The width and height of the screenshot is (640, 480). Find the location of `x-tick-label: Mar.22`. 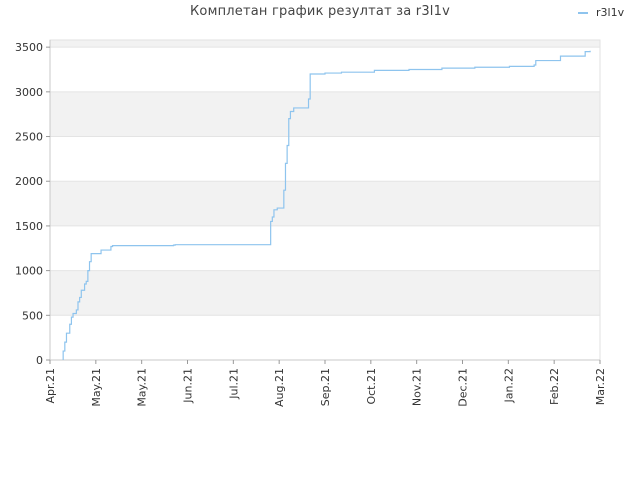

x-tick-label: Mar.22 is located at coordinates (600, 386).